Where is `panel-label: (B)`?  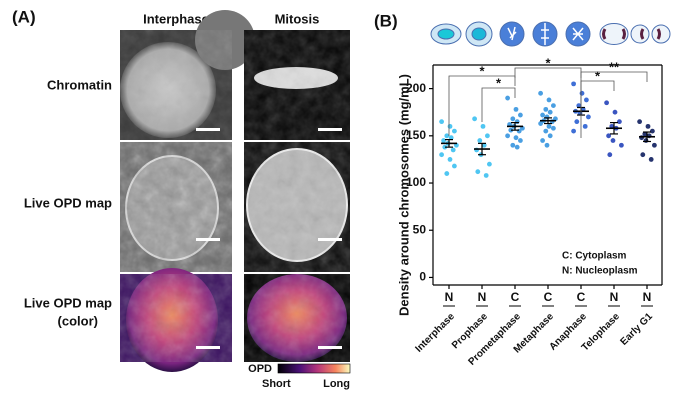
panel-label: (B) is located at coordinates (386, 20).